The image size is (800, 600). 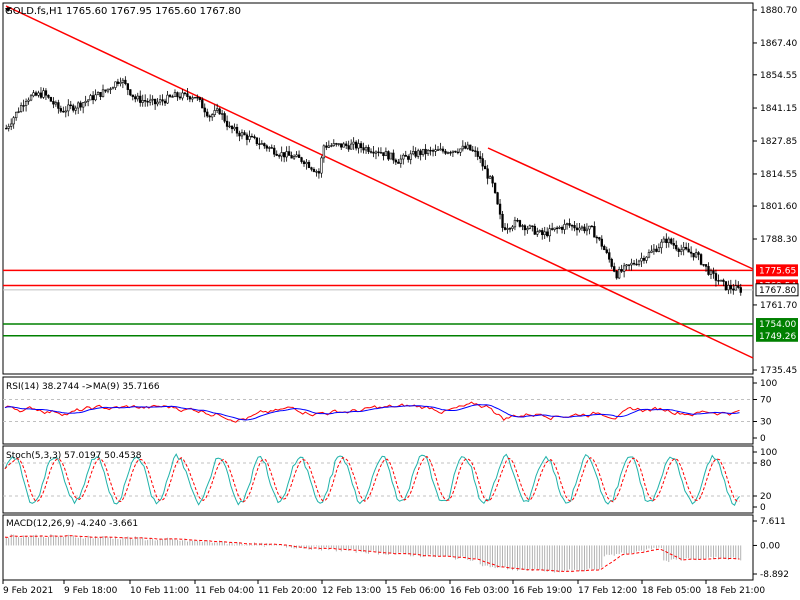 I want to click on level-price-label: 1775.65, so click(x=777, y=271).